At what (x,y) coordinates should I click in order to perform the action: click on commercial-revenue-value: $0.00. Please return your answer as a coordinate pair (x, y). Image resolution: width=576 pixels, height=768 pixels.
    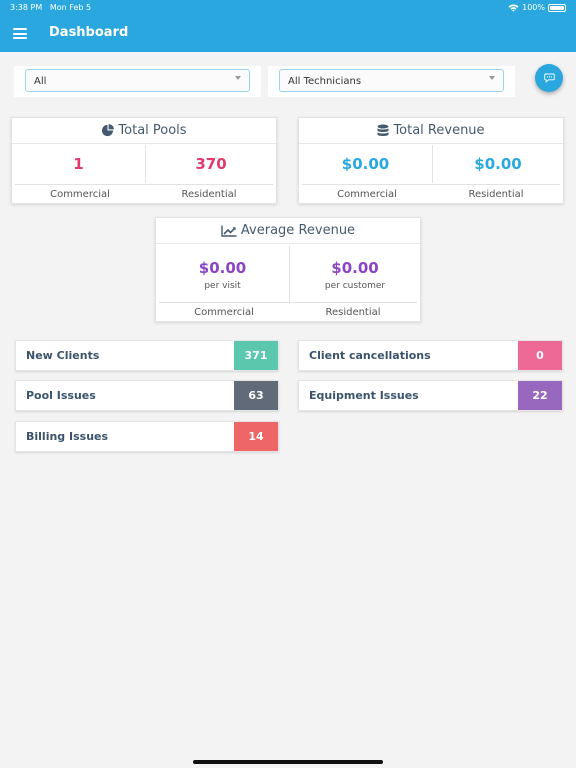
    Looking at the image, I should click on (365, 164).